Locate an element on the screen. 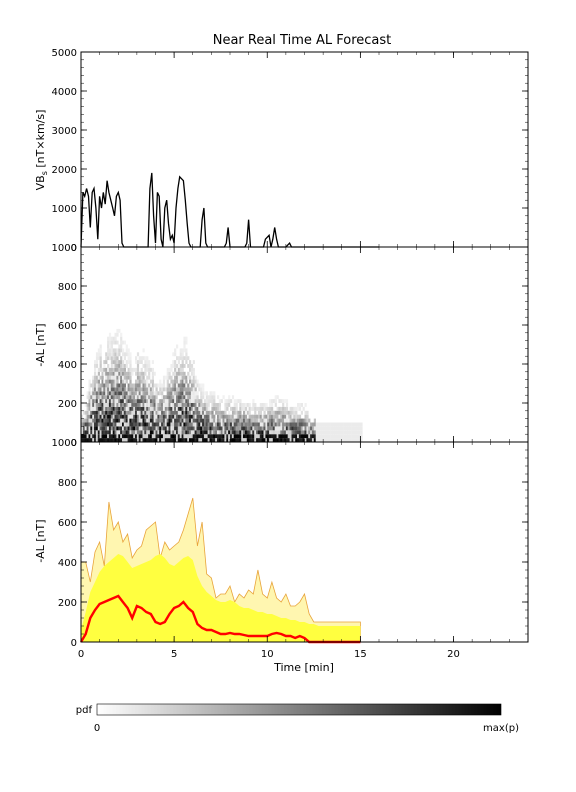  y-tick-label: 0 is located at coordinates (74, 643).